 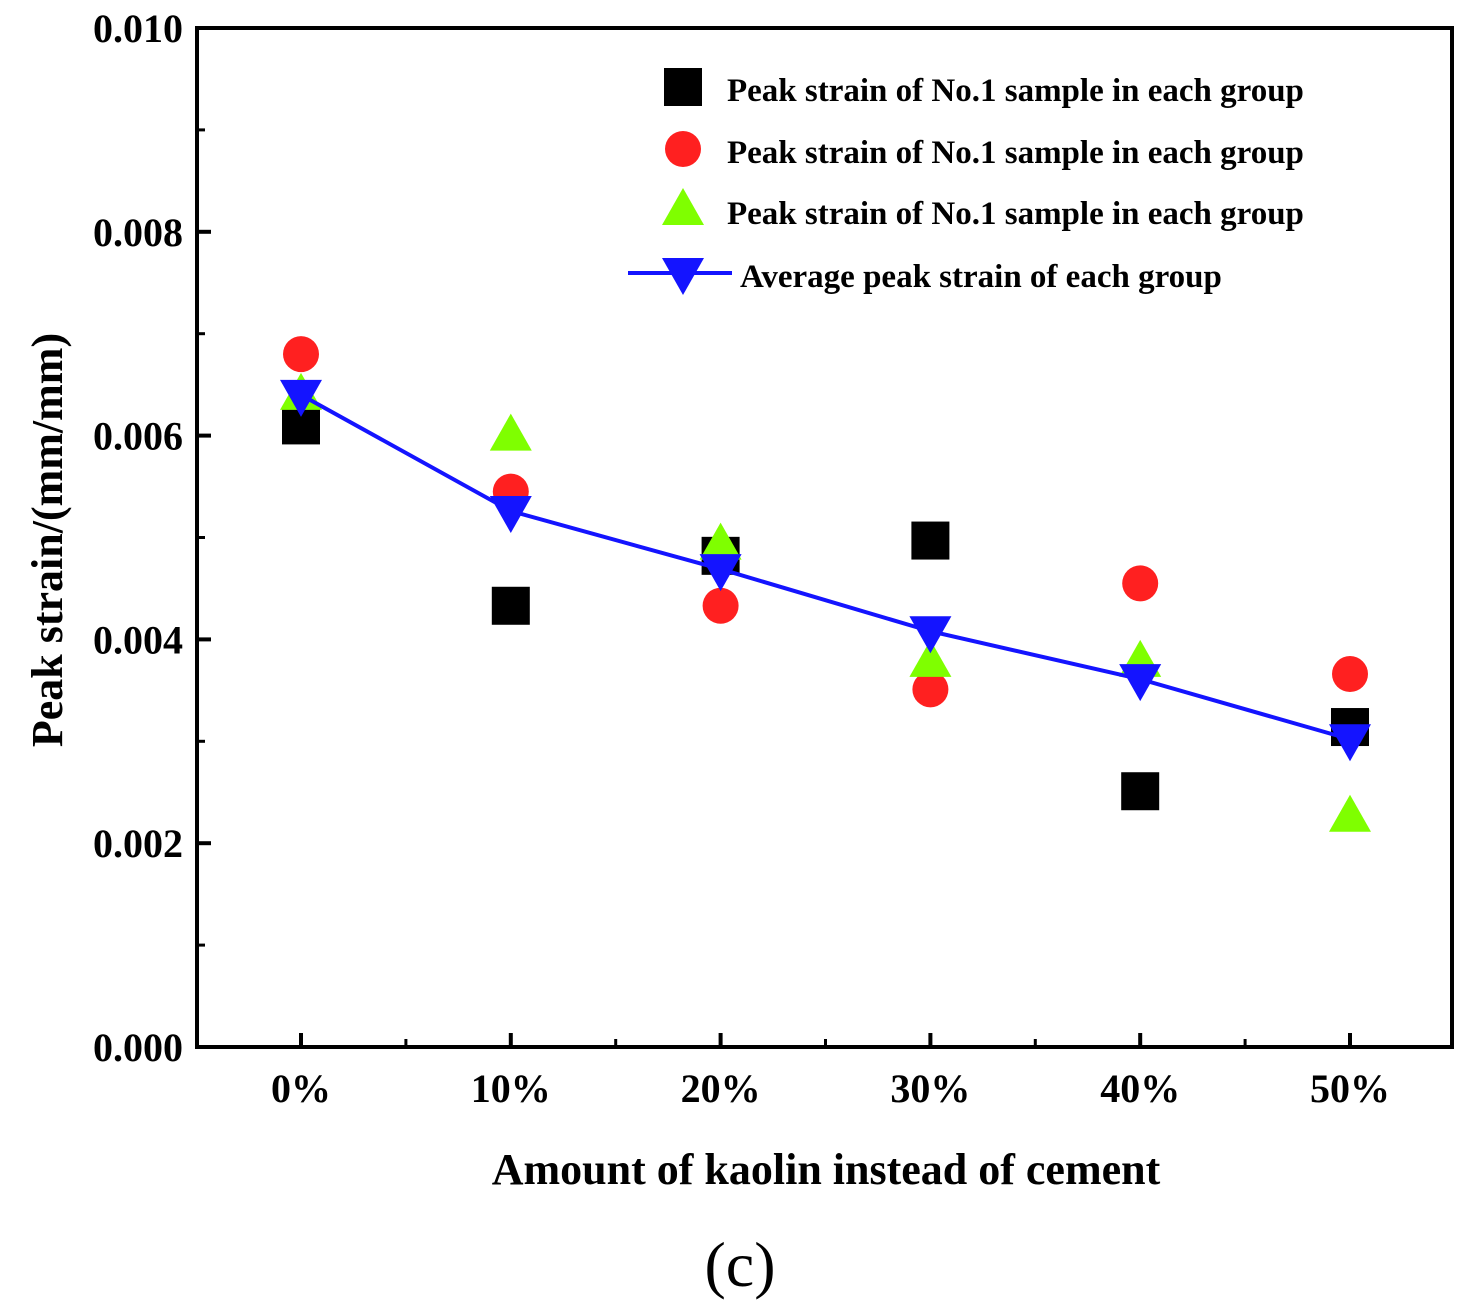 What do you see at coordinates (1350, 1088) in the screenshot?
I see `x-tick-label: 50%` at bounding box center [1350, 1088].